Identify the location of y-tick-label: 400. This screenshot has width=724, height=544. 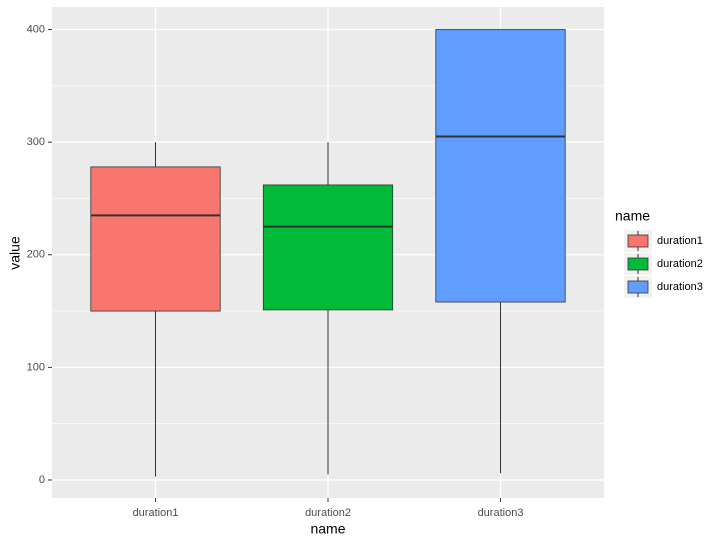
(36, 29).